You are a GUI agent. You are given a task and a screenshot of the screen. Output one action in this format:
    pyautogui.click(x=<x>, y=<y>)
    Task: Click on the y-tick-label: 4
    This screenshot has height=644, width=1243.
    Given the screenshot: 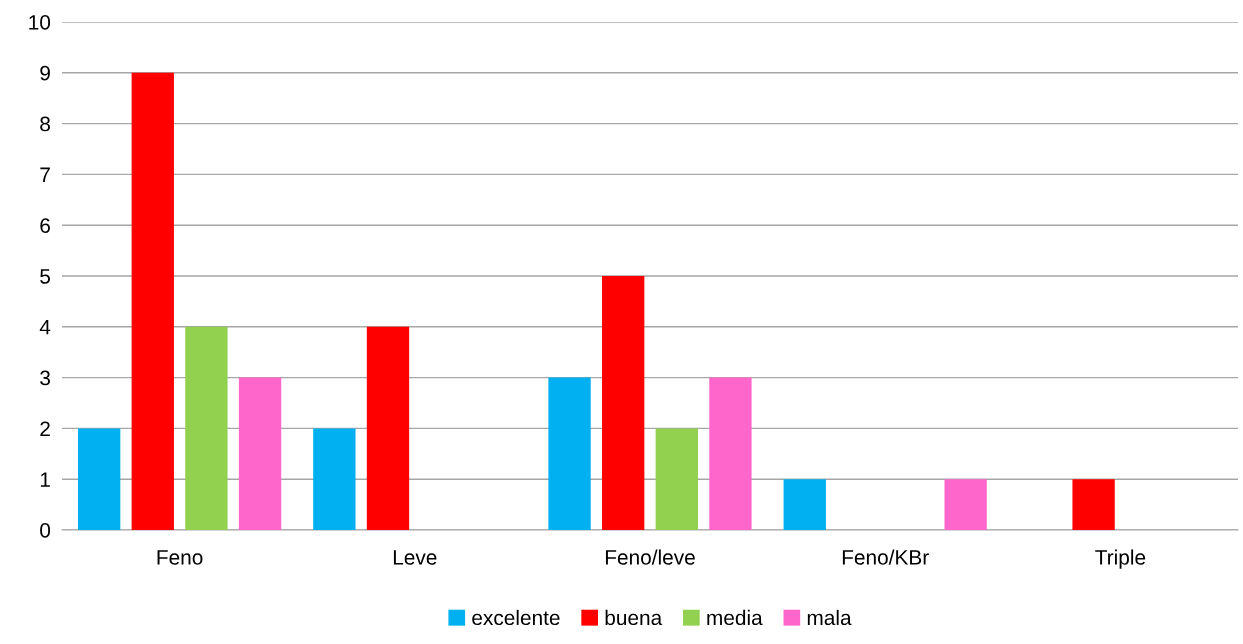 What is the action you would take?
    pyautogui.click(x=45, y=327)
    